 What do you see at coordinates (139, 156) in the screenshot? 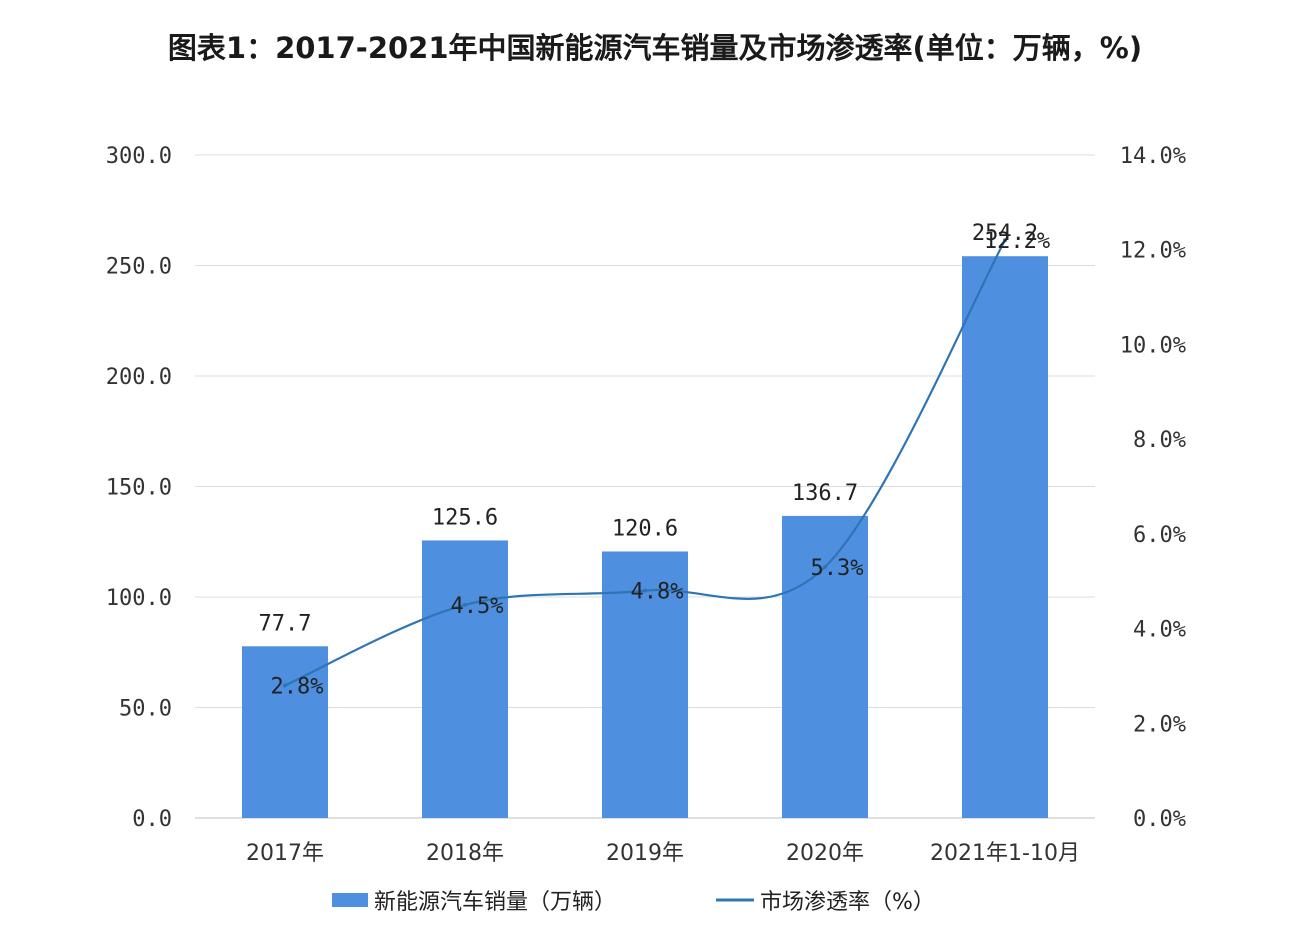
I see `y-left-tick-label: 300.0` at bounding box center [139, 156].